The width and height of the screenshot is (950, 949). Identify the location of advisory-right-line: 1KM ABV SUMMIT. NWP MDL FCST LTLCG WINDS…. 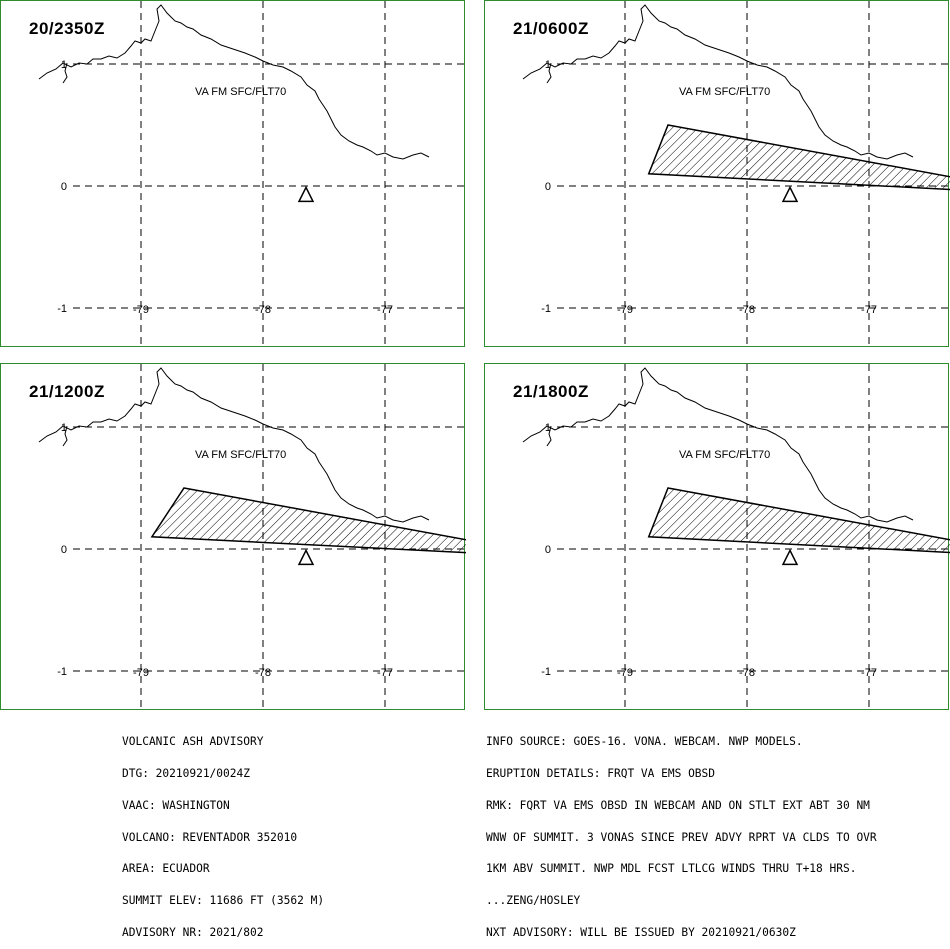
(671, 869).